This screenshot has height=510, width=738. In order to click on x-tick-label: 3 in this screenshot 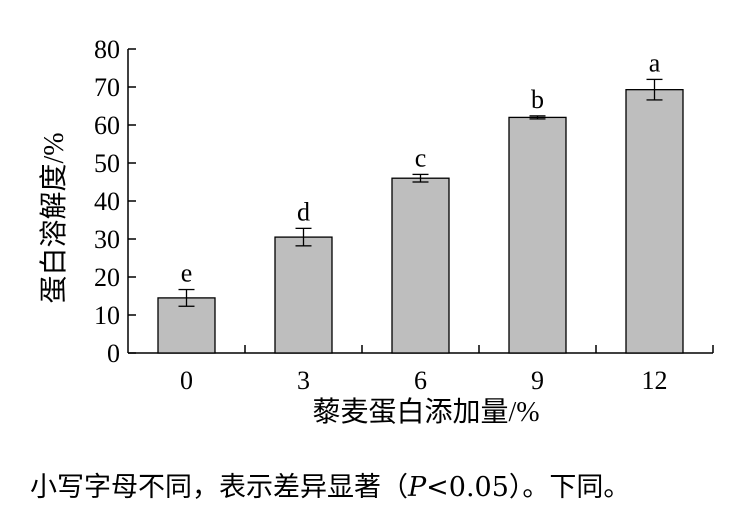, I will do `click(303, 380)`.